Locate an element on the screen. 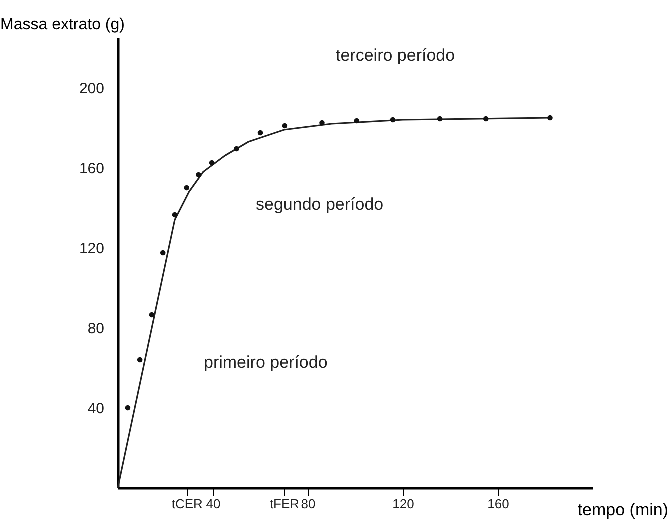 Image resolution: width=672 pixels, height=526 pixels. x-tick-label: 40 is located at coordinates (213, 504).